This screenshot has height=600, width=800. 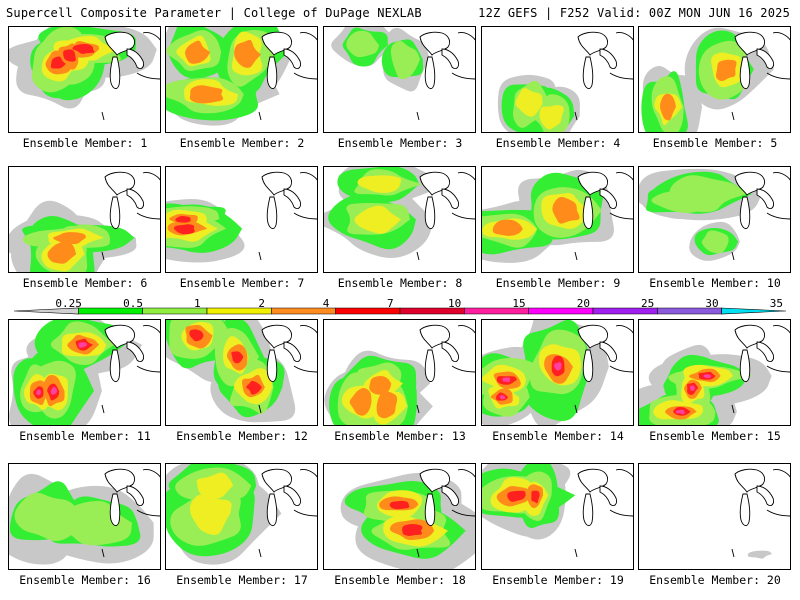 What do you see at coordinates (715, 436) in the screenshot?
I see `ensemble-member-label: Ensemble Member: 15` at bounding box center [715, 436].